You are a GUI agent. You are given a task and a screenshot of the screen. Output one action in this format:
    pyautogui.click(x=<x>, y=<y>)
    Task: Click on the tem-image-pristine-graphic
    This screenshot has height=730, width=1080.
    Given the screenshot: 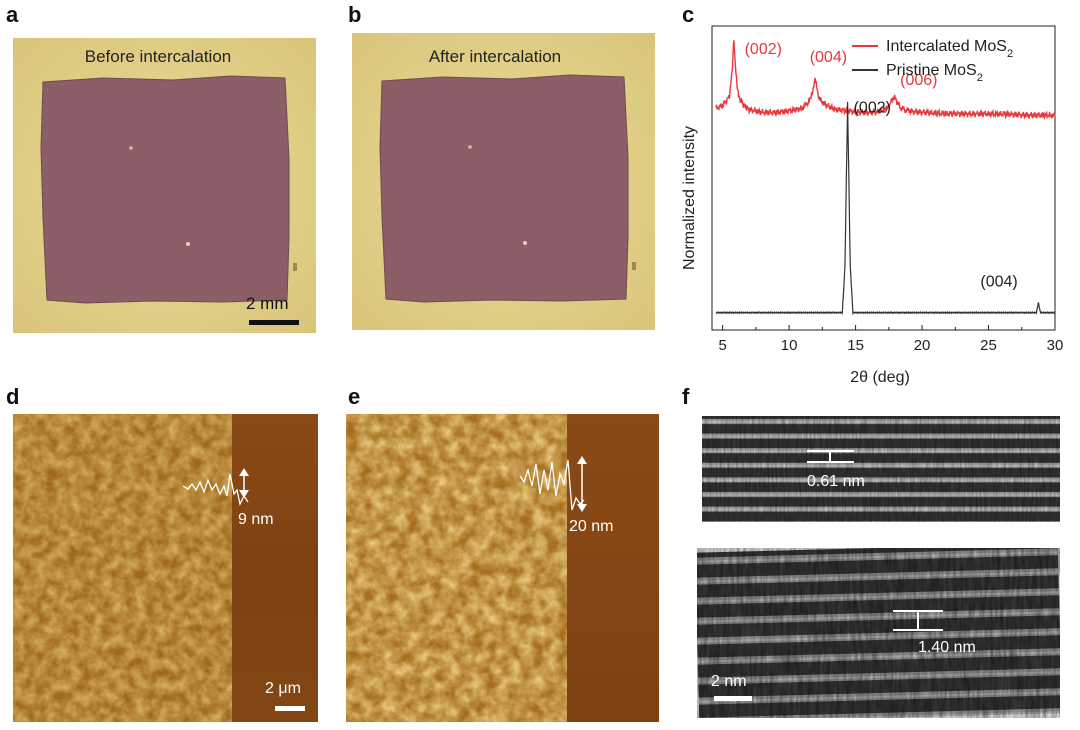 What is the action you would take?
    pyautogui.click(x=881, y=469)
    